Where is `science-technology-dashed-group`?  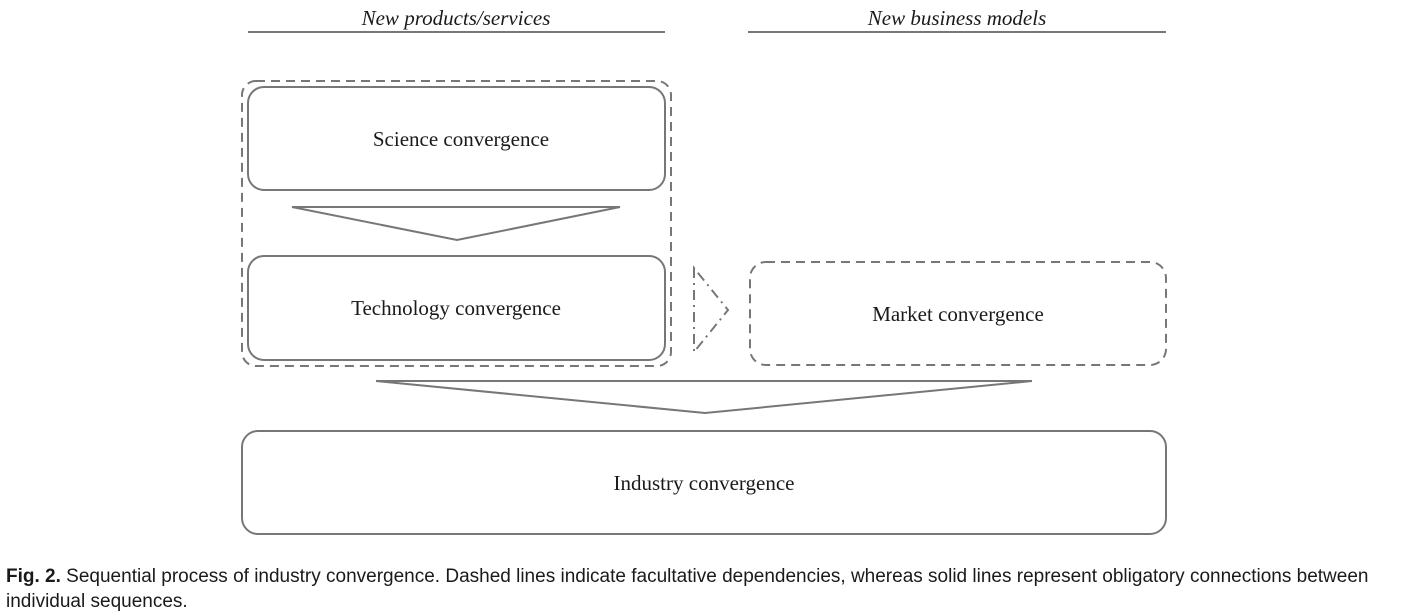
science-technology-dashed-group is located at coordinates (456, 223).